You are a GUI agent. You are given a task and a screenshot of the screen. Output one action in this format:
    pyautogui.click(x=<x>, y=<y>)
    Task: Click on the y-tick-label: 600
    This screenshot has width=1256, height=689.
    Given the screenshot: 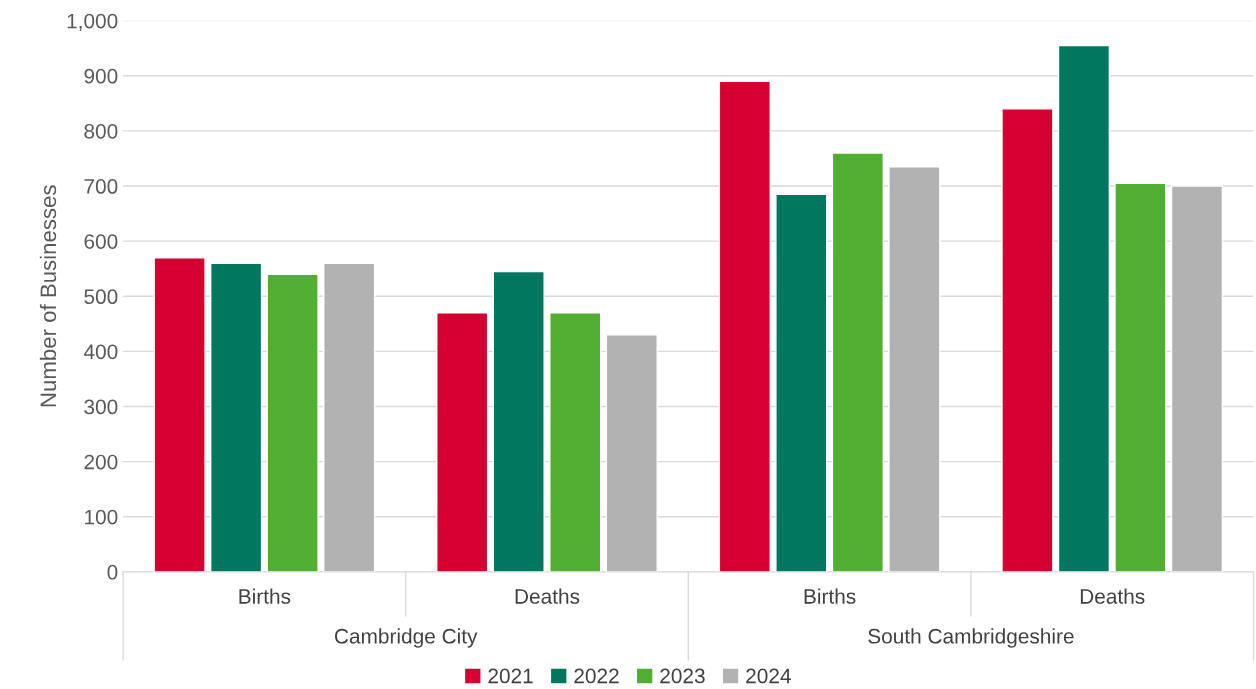 What is the action you would take?
    pyautogui.click(x=101, y=241)
    